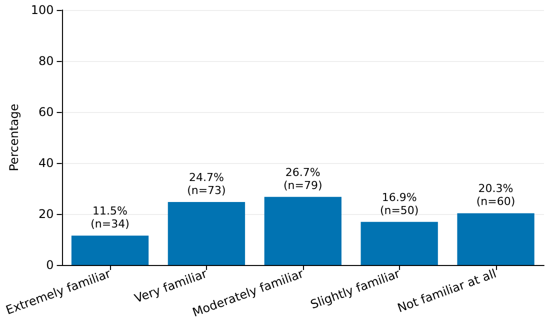 The width and height of the screenshot is (550, 324). What do you see at coordinates (50, 265) in the screenshot?
I see `y-tick-label: 0` at bounding box center [50, 265].